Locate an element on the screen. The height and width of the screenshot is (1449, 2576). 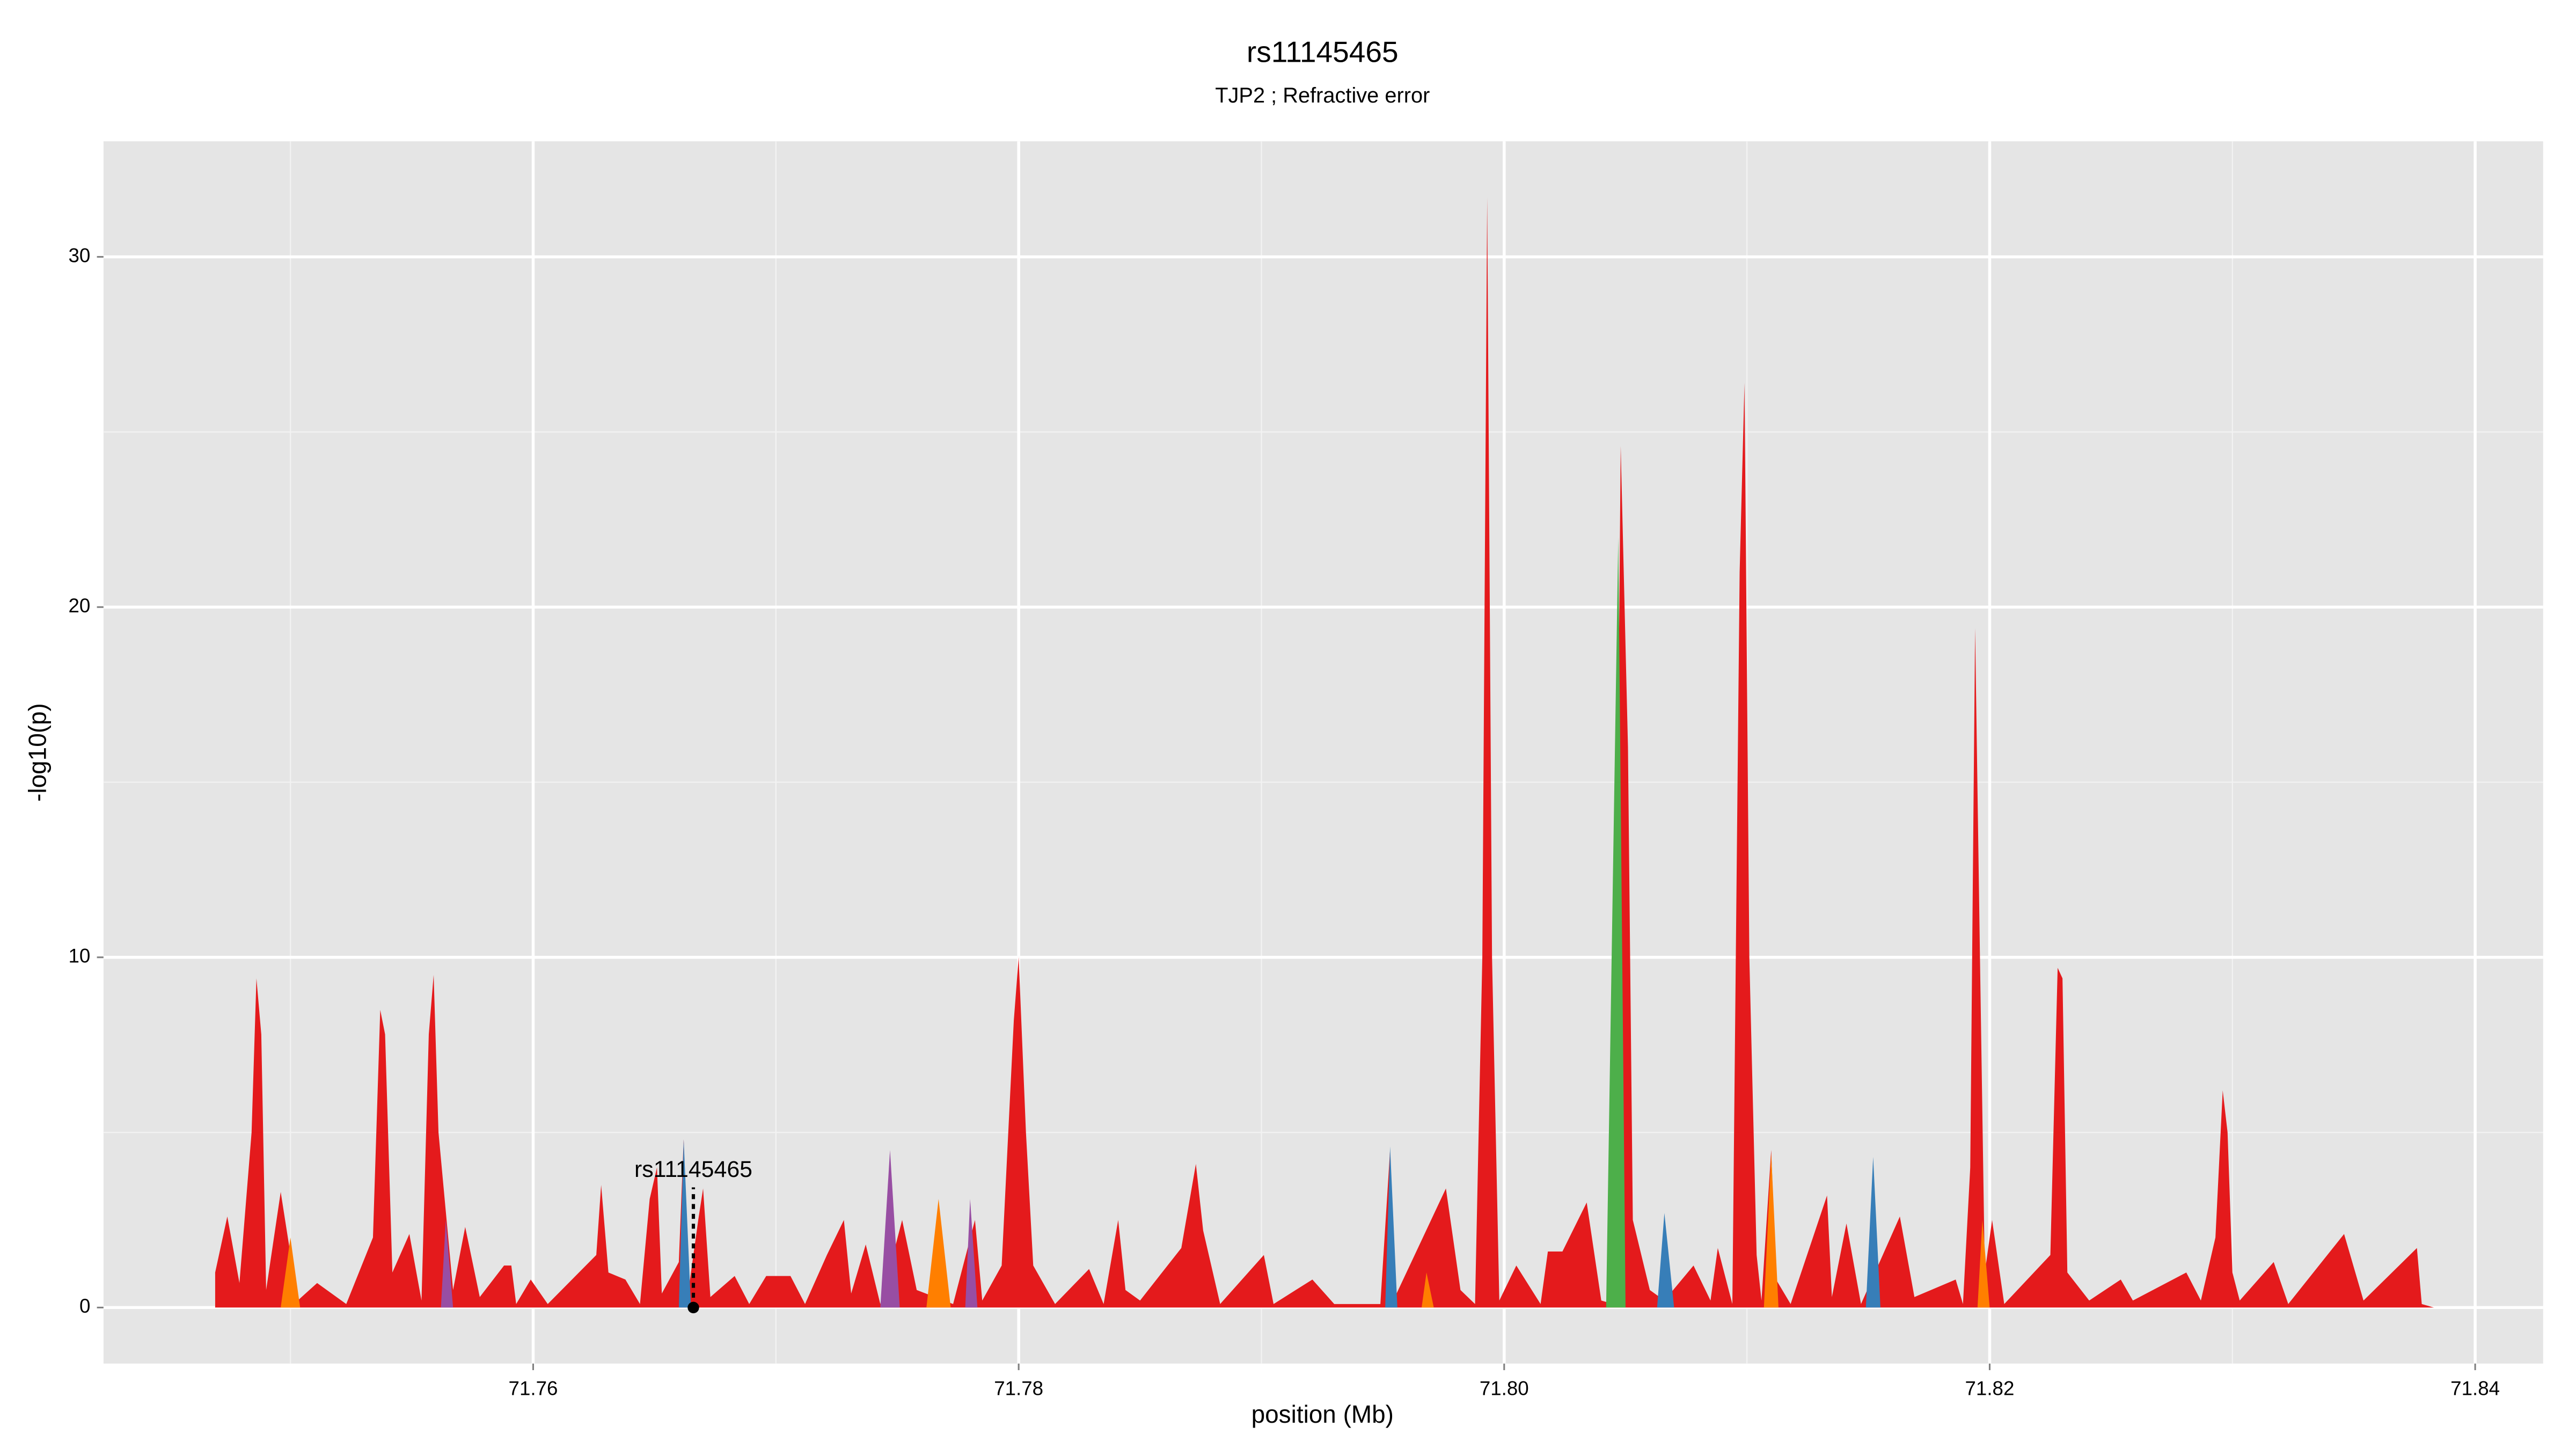
y-tick-label: 0 is located at coordinates (84, 1306).